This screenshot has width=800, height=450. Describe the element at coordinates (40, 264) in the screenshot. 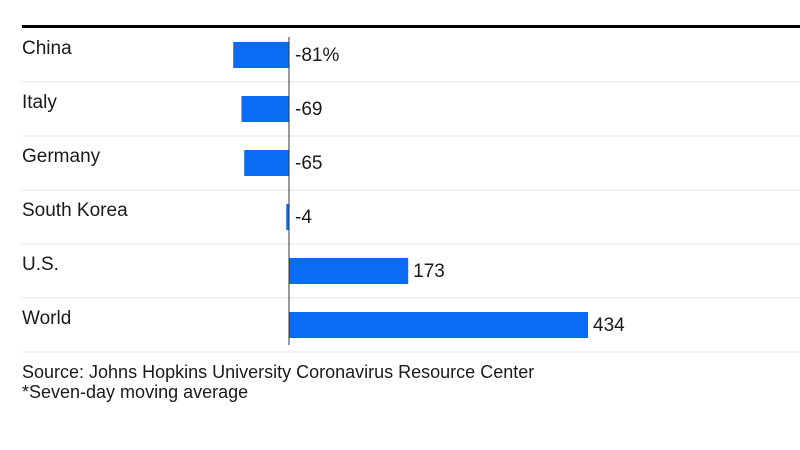

I see `category-label: U.S.` at that location.